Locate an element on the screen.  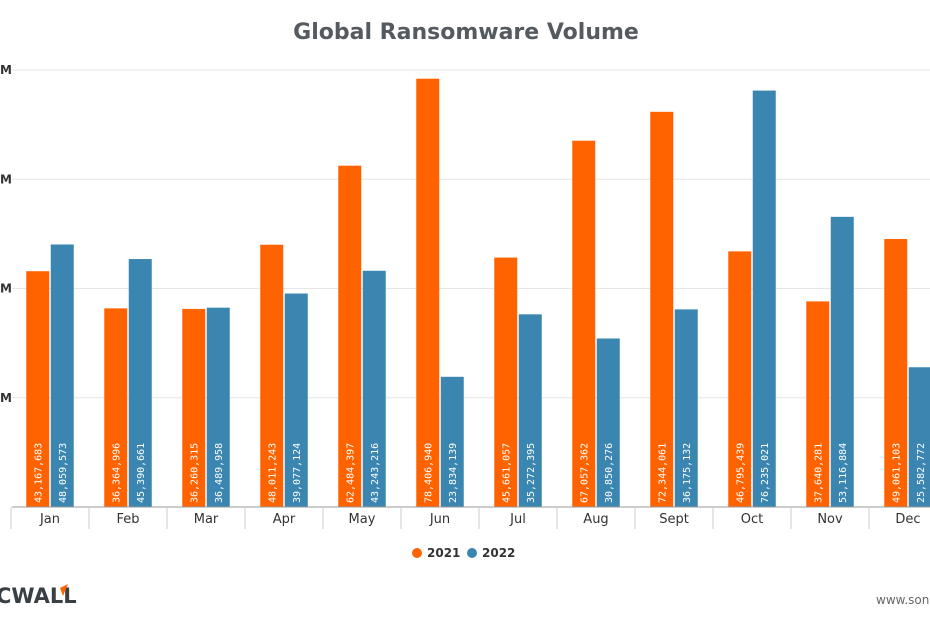
x-tick-label: Jun is located at coordinates (439, 519).